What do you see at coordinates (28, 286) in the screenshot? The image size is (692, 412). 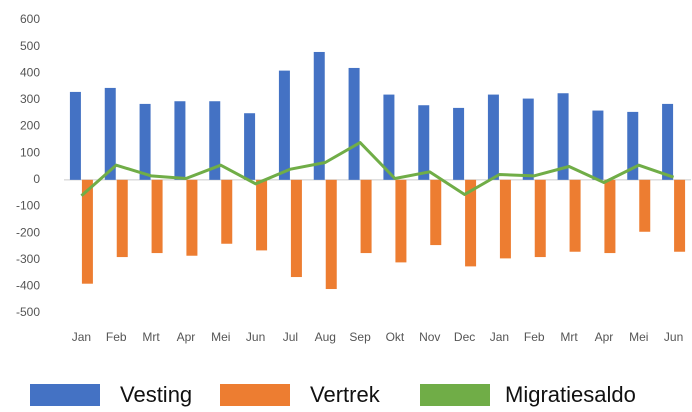 I see `y-tick-label: -400` at bounding box center [28, 286].